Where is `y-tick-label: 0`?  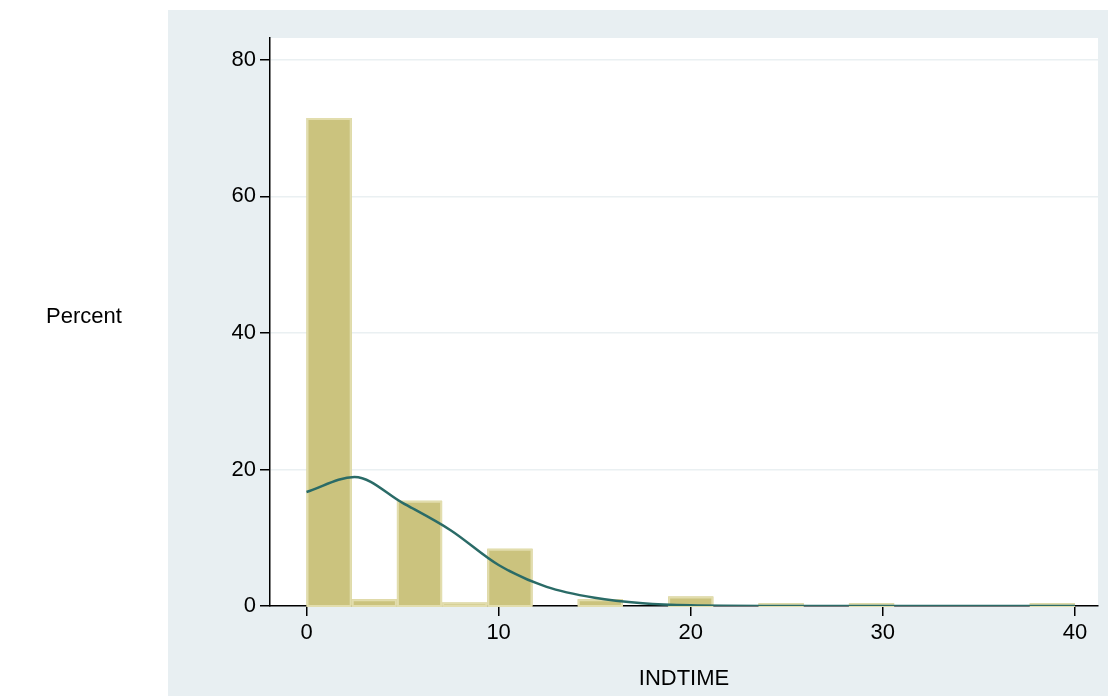 y-tick-label: 0 is located at coordinates (249, 605).